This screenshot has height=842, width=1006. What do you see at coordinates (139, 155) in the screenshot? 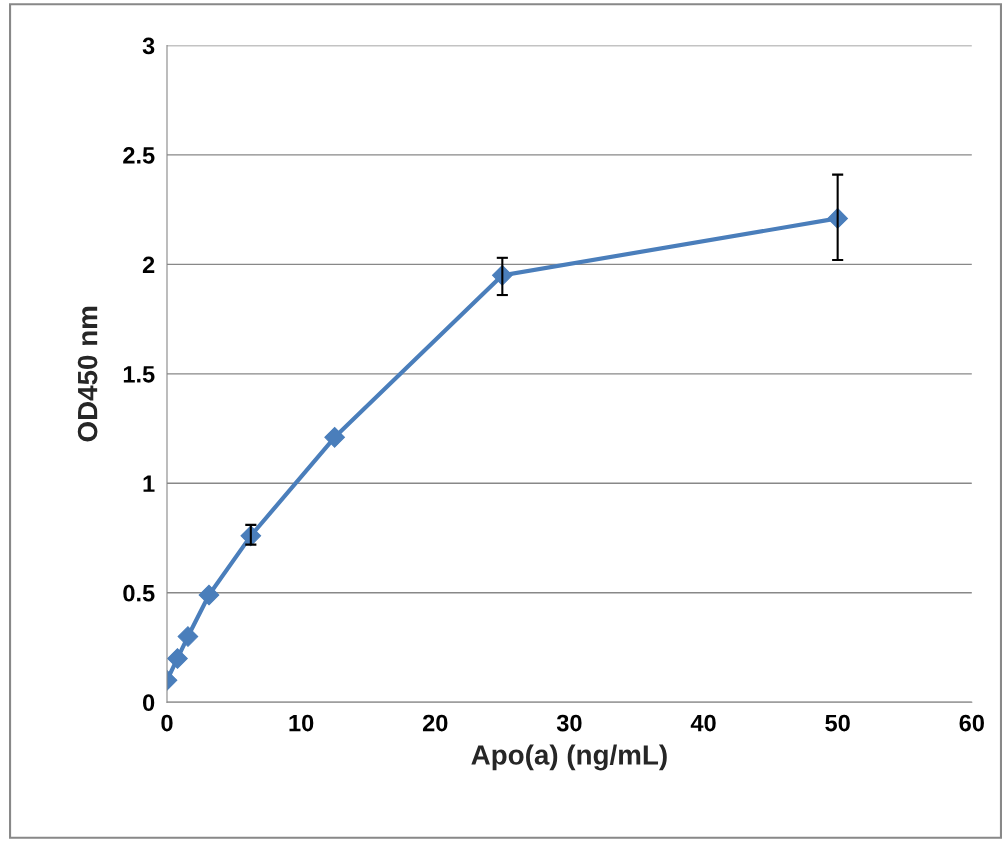
I see `y-tick-label: 2.5` at bounding box center [139, 155].